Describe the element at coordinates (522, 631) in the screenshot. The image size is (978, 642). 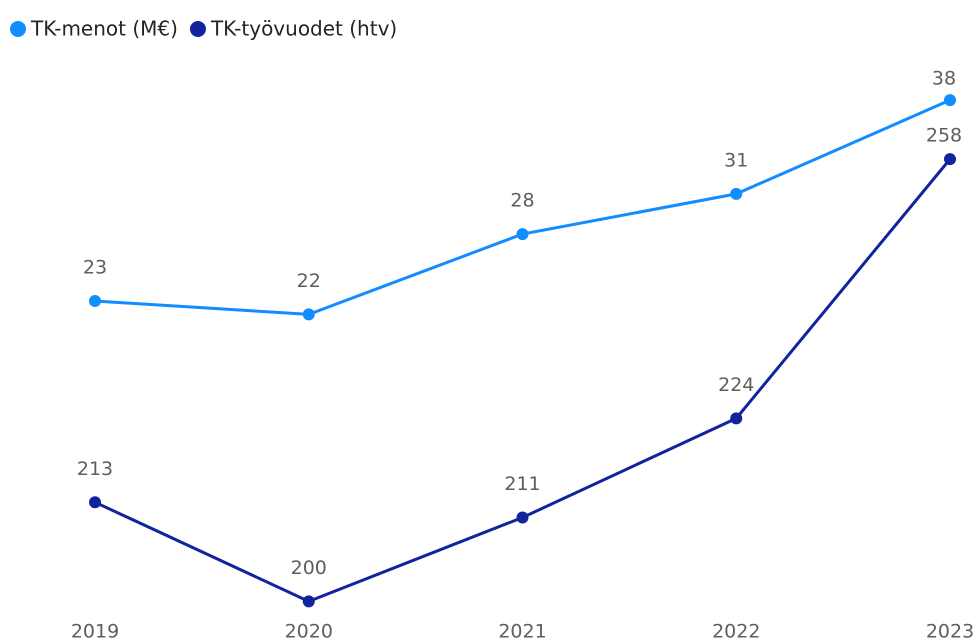
I see `x-tick-label: 2021` at that location.